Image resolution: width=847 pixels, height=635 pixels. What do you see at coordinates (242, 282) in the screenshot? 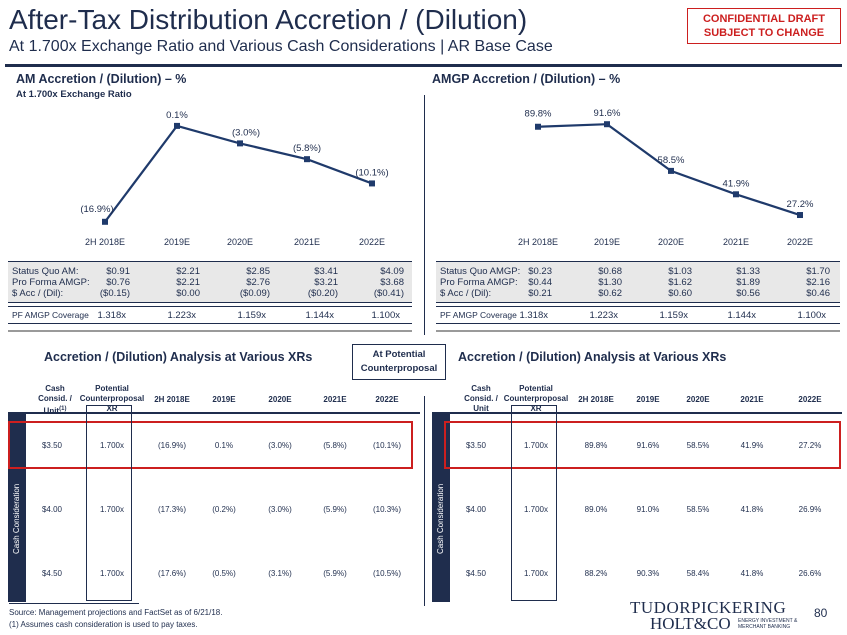
I see `am-metric-col: $2.85 $2.76 ($0.09)` at bounding box center [242, 282].